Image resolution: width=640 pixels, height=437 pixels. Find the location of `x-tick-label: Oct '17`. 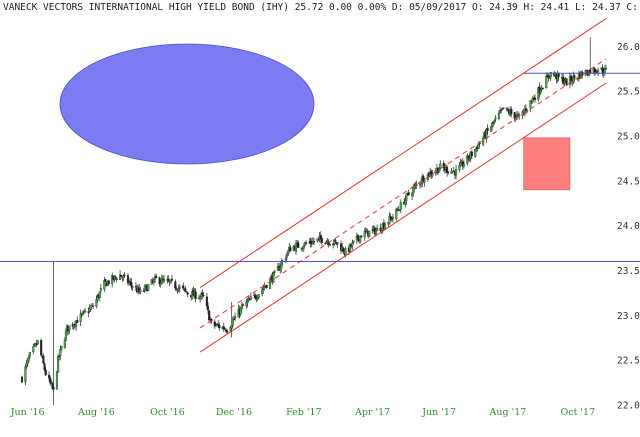

x-tick-label: Oct '17 is located at coordinates (577, 412).